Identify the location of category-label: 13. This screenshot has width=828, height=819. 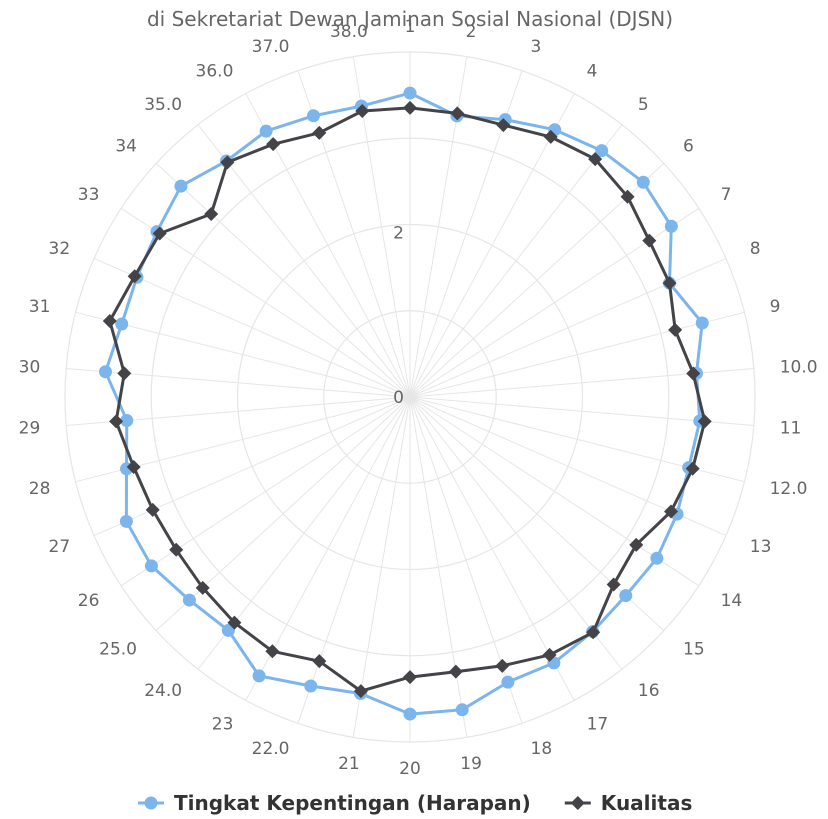
(761, 547).